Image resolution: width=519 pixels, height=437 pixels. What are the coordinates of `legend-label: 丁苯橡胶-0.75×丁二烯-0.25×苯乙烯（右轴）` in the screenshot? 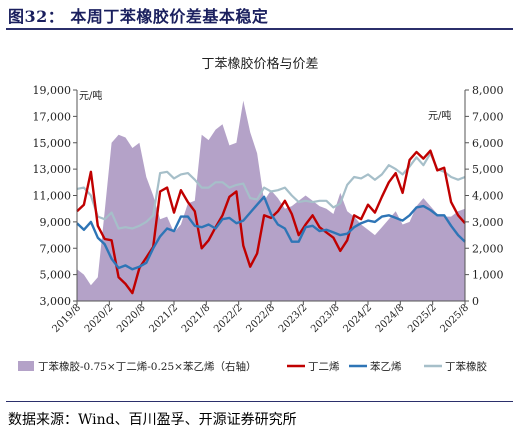 It's located at (147, 366).